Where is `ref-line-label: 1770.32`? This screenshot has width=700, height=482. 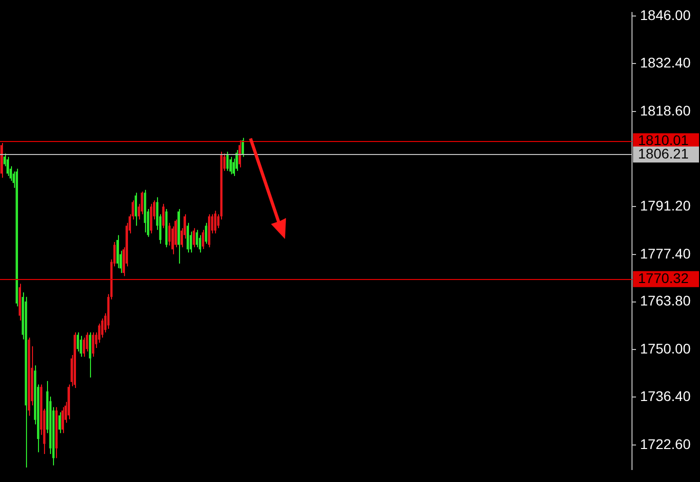 ref-line-label: 1770.32 is located at coordinates (663, 278).